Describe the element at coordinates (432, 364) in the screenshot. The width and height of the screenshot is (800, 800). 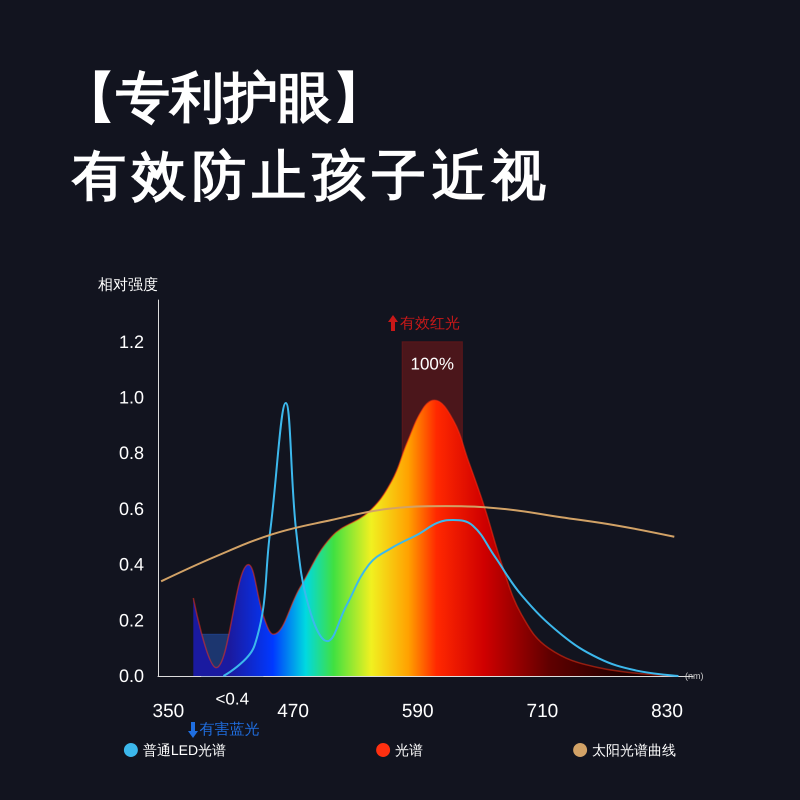
I see `band-label: 100%` at that location.